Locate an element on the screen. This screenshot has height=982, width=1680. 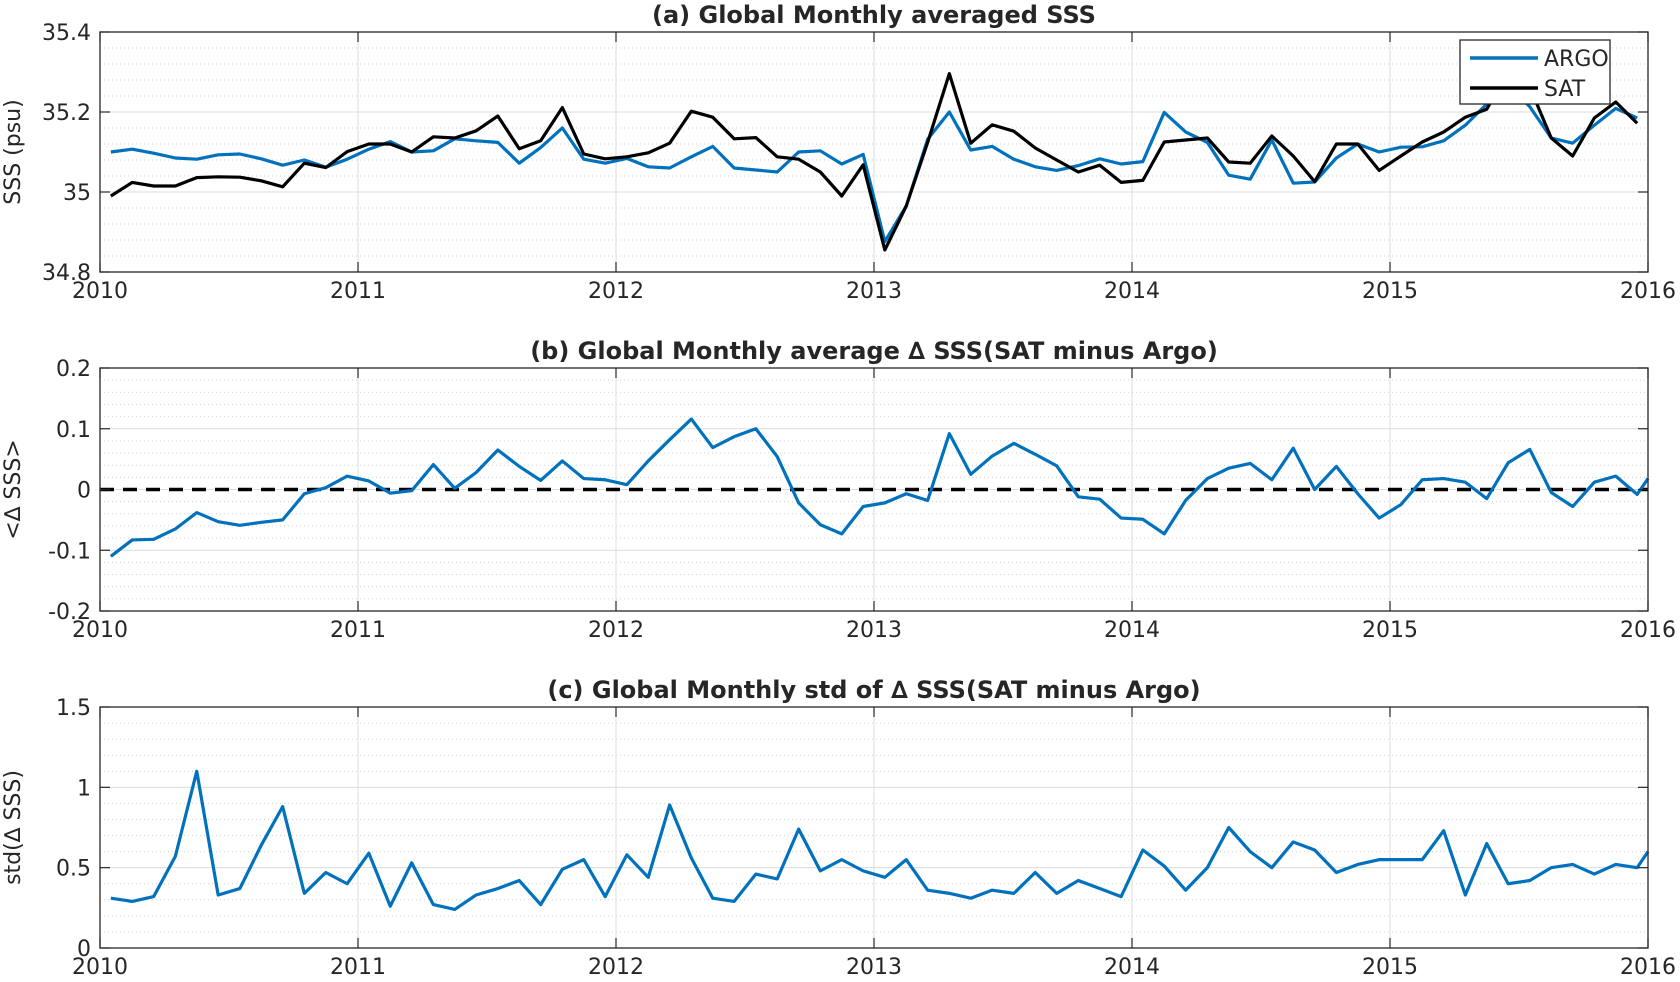
y-tick-label: 35.2 is located at coordinates (66, 113).